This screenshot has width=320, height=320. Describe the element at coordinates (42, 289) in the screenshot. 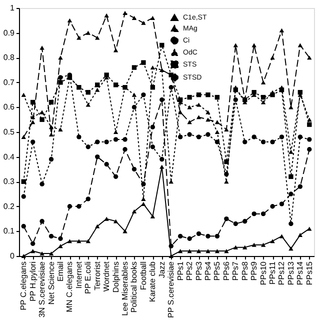

I see `x-tick-label: 3N S.cerevisiae` at that location.